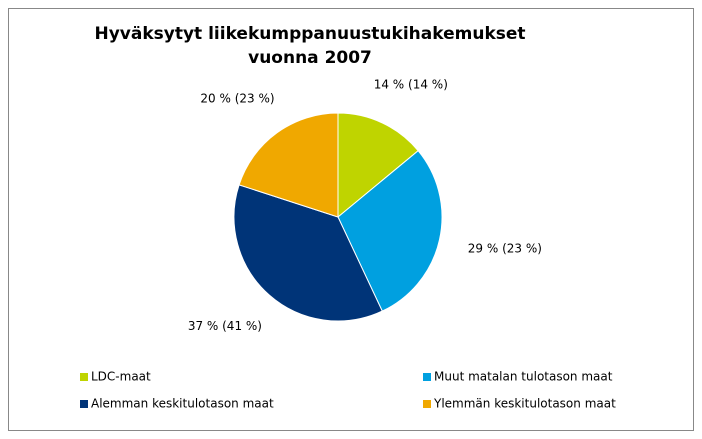 The height and width of the screenshot is (439, 702). Describe the element at coordinates (182, 404) in the screenshot. I see `legend-label: Alemman keskitulotason maat` at that location.